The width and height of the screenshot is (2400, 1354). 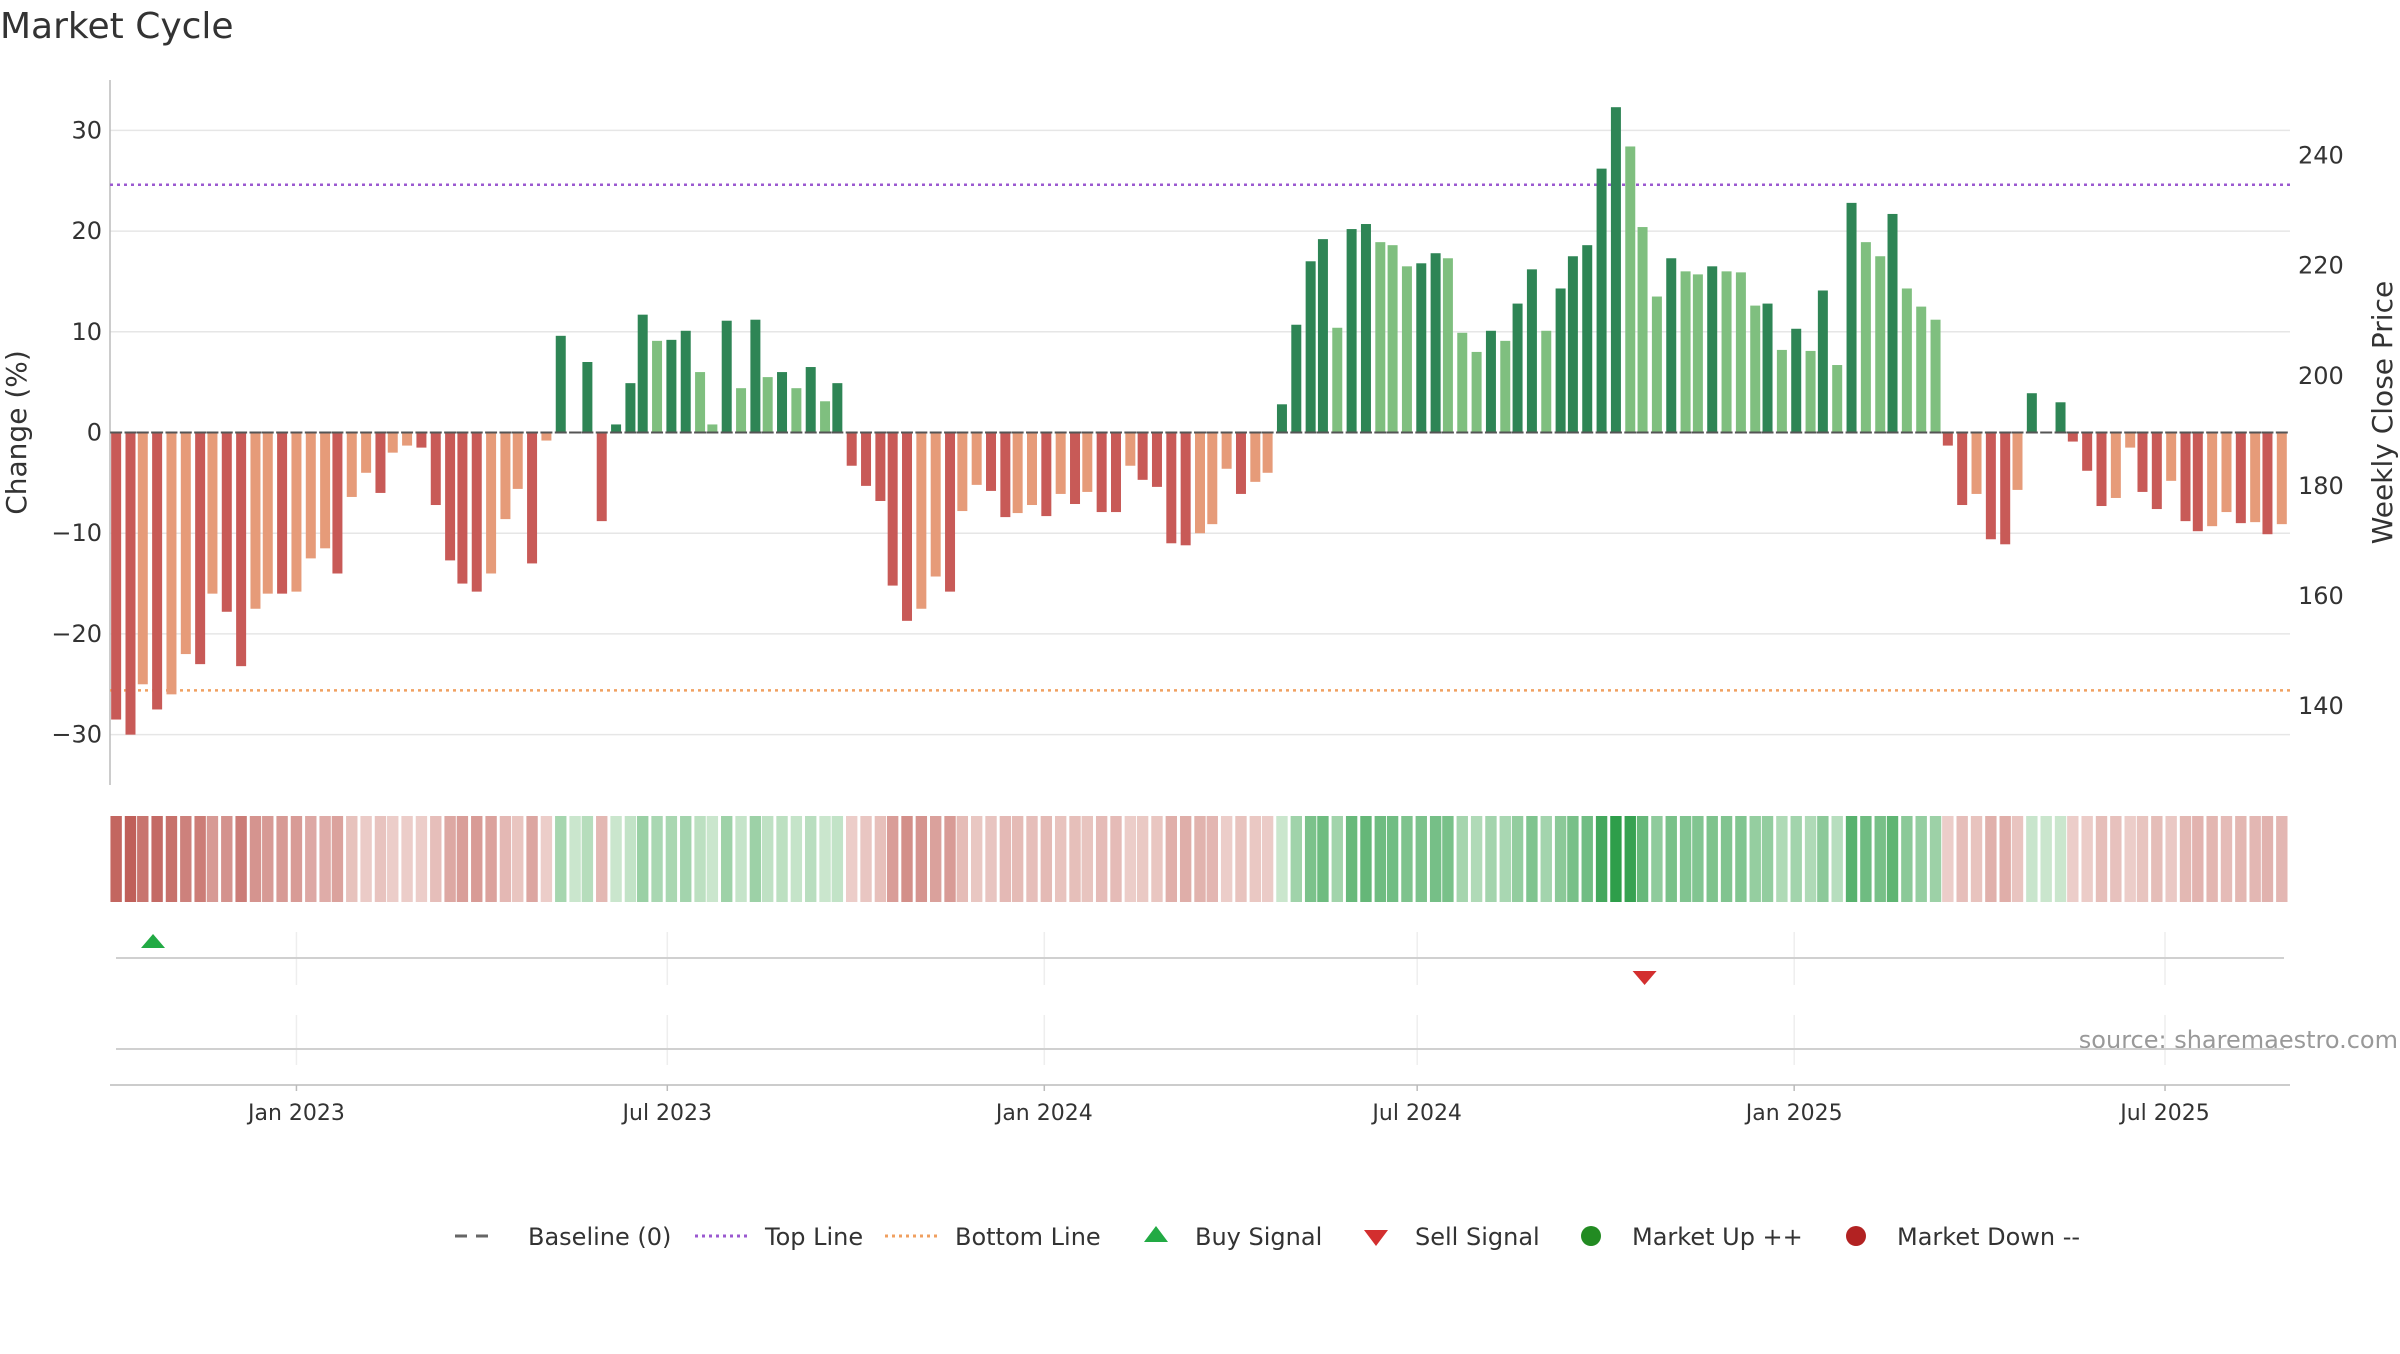 I want to click on legend-label-sell: Sell Signal, so click(x=1477, y=1237).